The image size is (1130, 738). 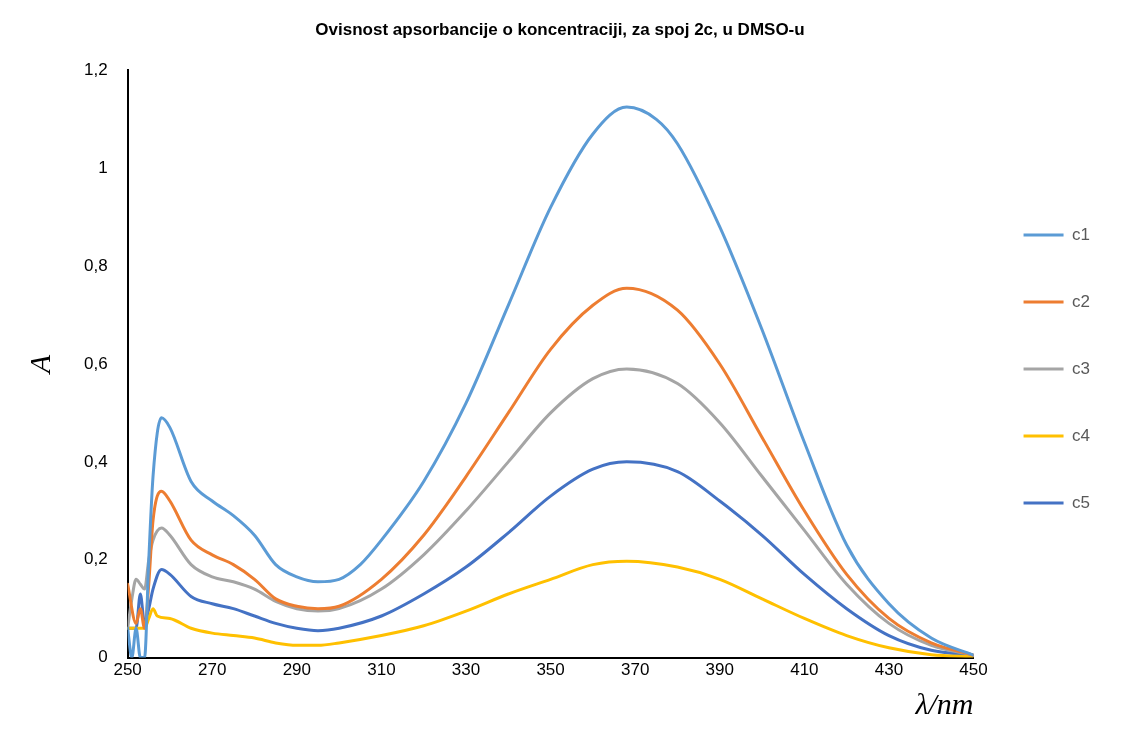 What do you see at coordinates (719, 670) in the screenshot?
I see `x-tick-label: 390` at bounding box center [719, 670].